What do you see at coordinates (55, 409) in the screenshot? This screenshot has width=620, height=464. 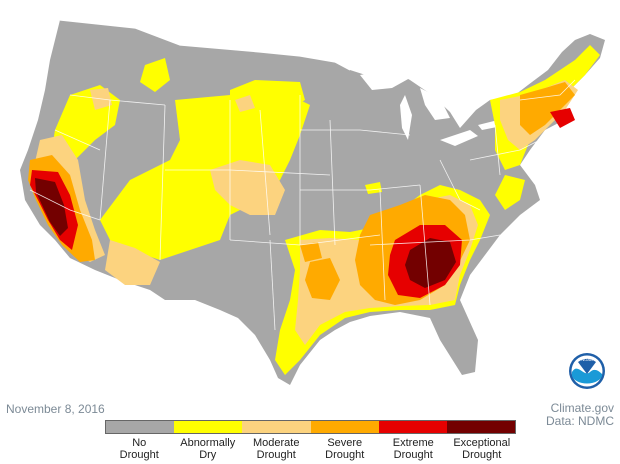 I see `map-date: November 8, 2016` at bounding box center [55, 409].